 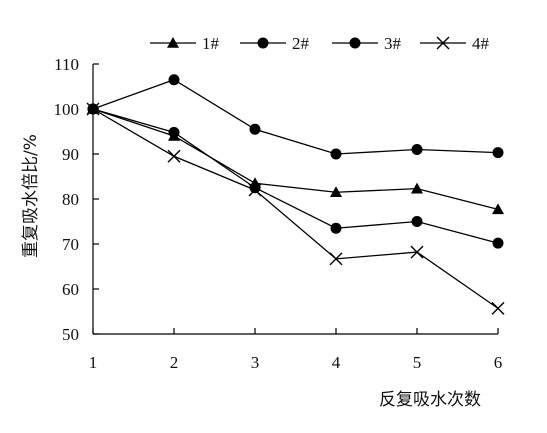 I want to click on y-tick-label: 70, so click(x=70, y=244).